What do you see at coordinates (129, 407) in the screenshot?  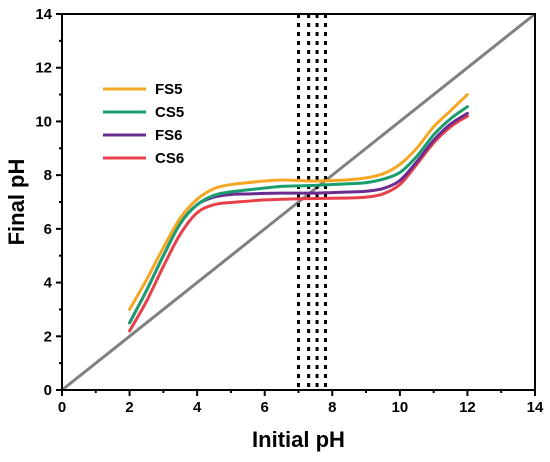 I see `x-tick-label: 2` at bounding box center [129, 407].